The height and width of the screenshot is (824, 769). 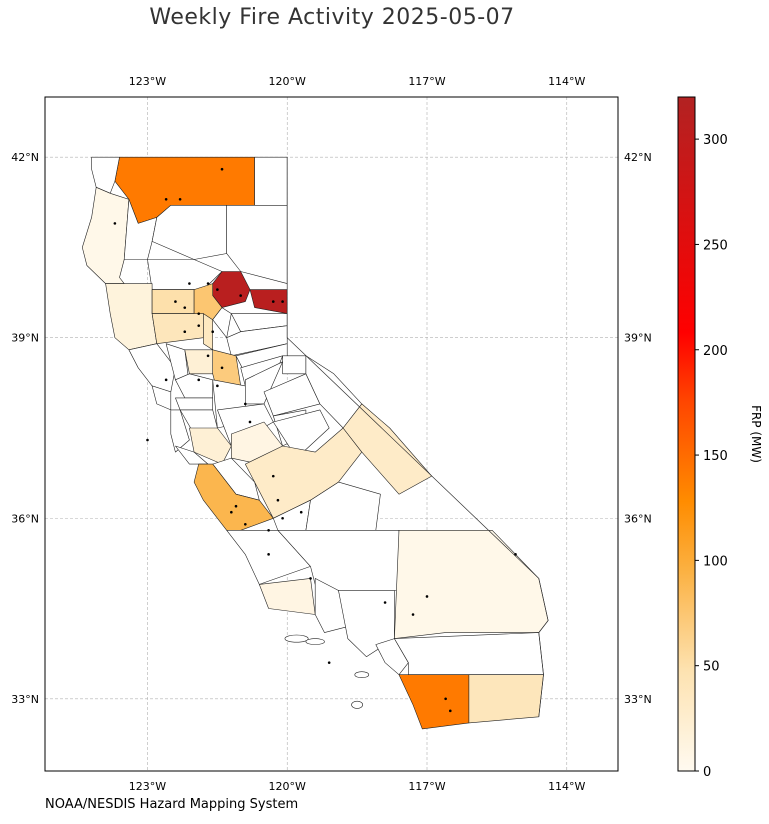 What do you see at coordinates (25, 338) in the screenshot?
I see `left-lat-tick-label: 39°N` at bounding box center [25, 338].